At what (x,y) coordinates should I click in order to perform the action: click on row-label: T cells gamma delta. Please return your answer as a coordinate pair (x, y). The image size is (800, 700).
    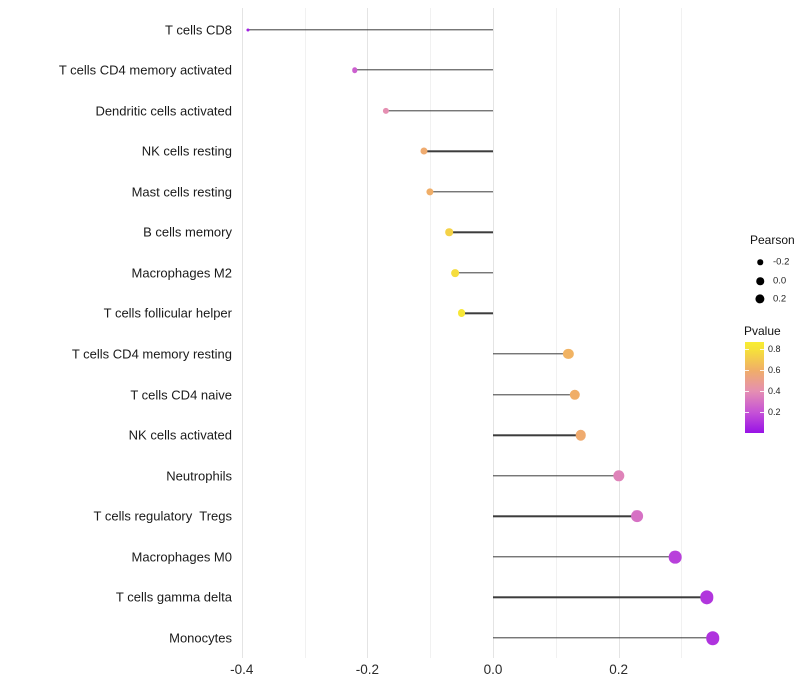
    Looking at the image, I should click on (173, 597).